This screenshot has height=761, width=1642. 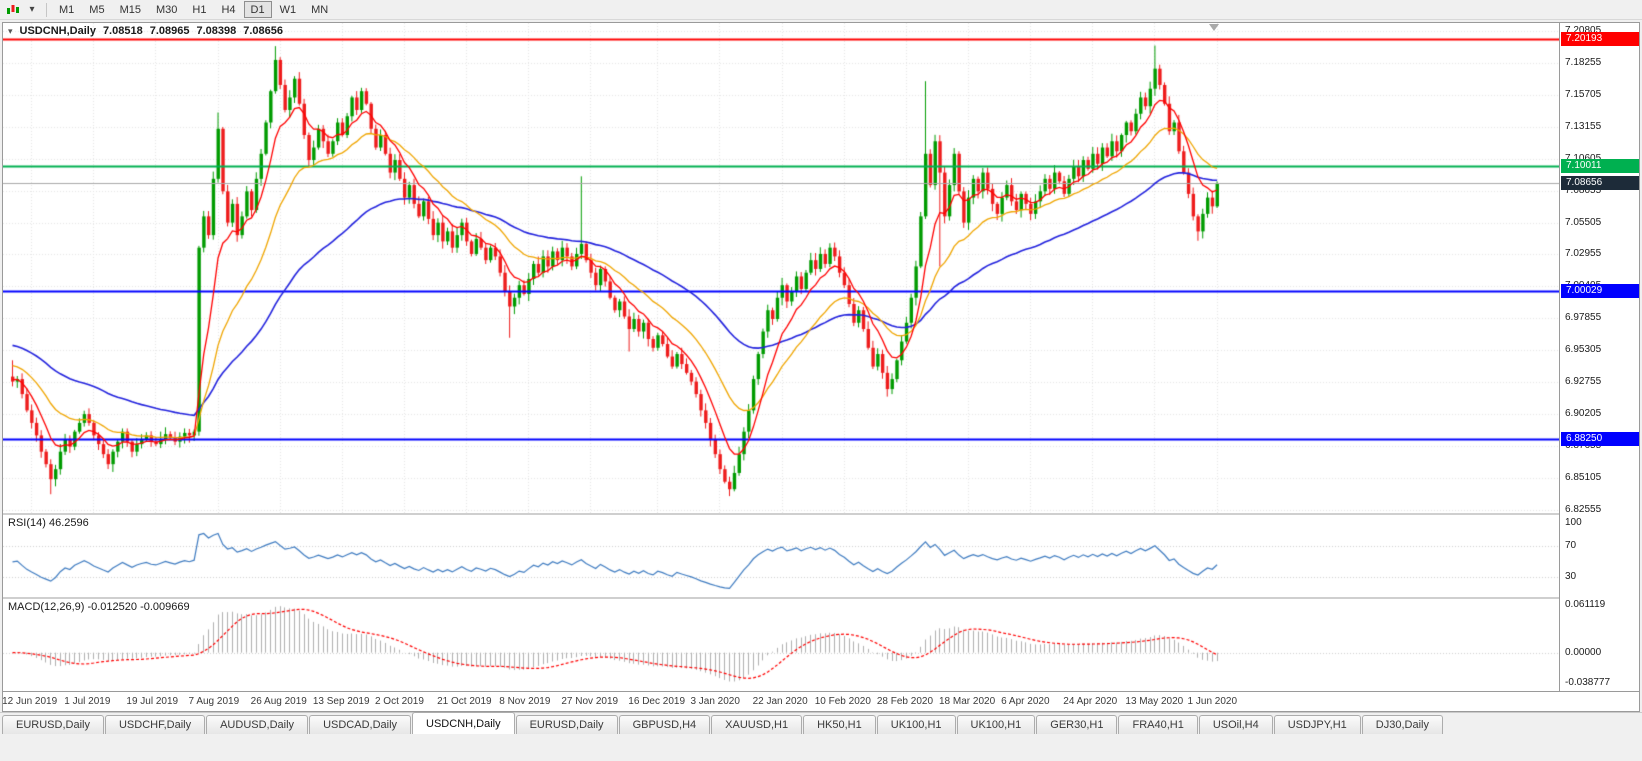 I want to click on axis-tick-label: 7.13155, so click(x=1583, y=126).